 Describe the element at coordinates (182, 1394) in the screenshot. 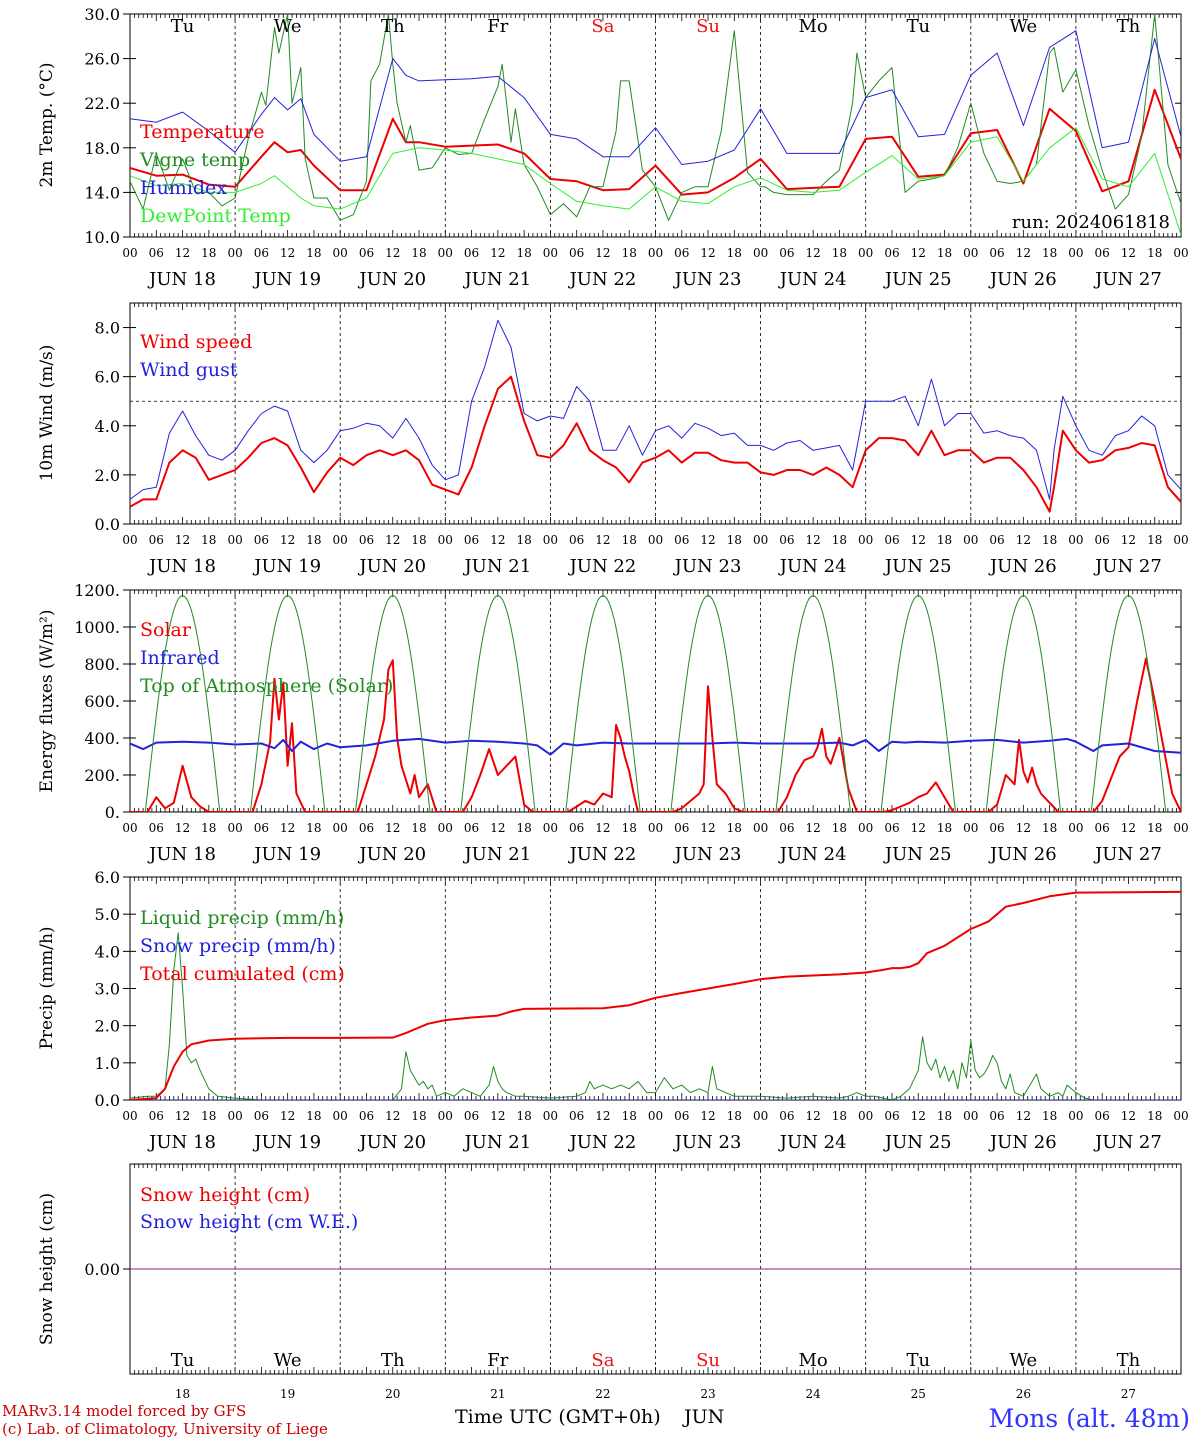

I see `day-number: 18` at that location.